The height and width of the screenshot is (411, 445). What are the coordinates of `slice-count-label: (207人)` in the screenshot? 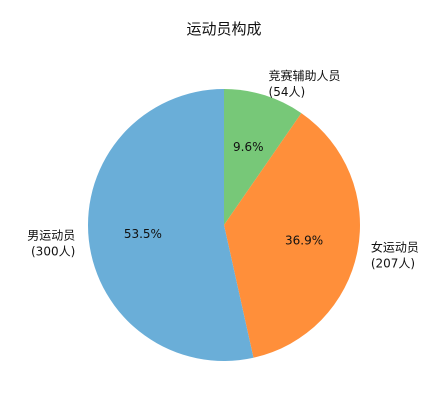 It's located at (393, 264).